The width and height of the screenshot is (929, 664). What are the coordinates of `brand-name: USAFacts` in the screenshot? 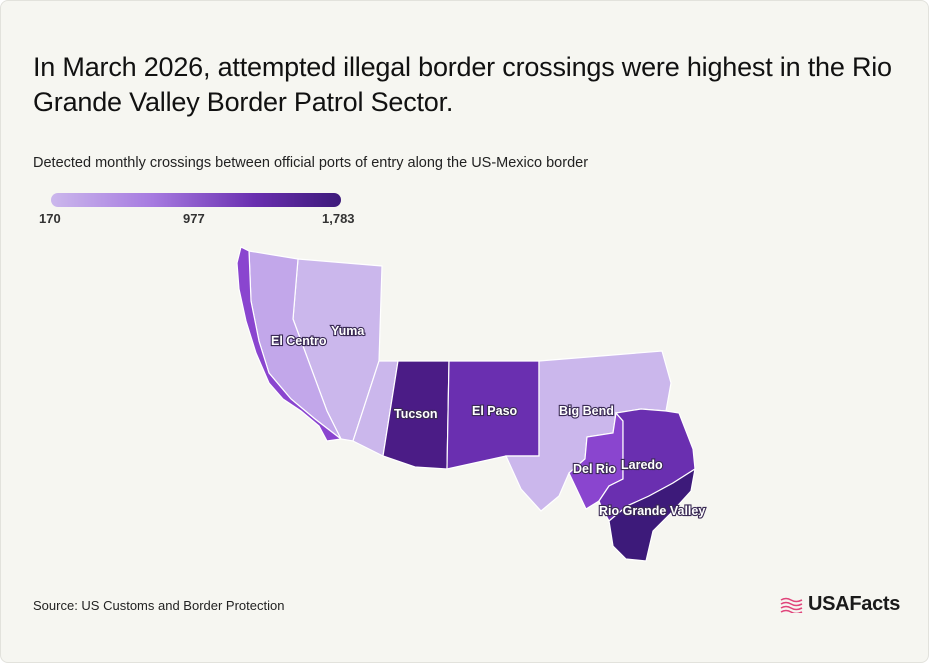 It's located at (854, 604).